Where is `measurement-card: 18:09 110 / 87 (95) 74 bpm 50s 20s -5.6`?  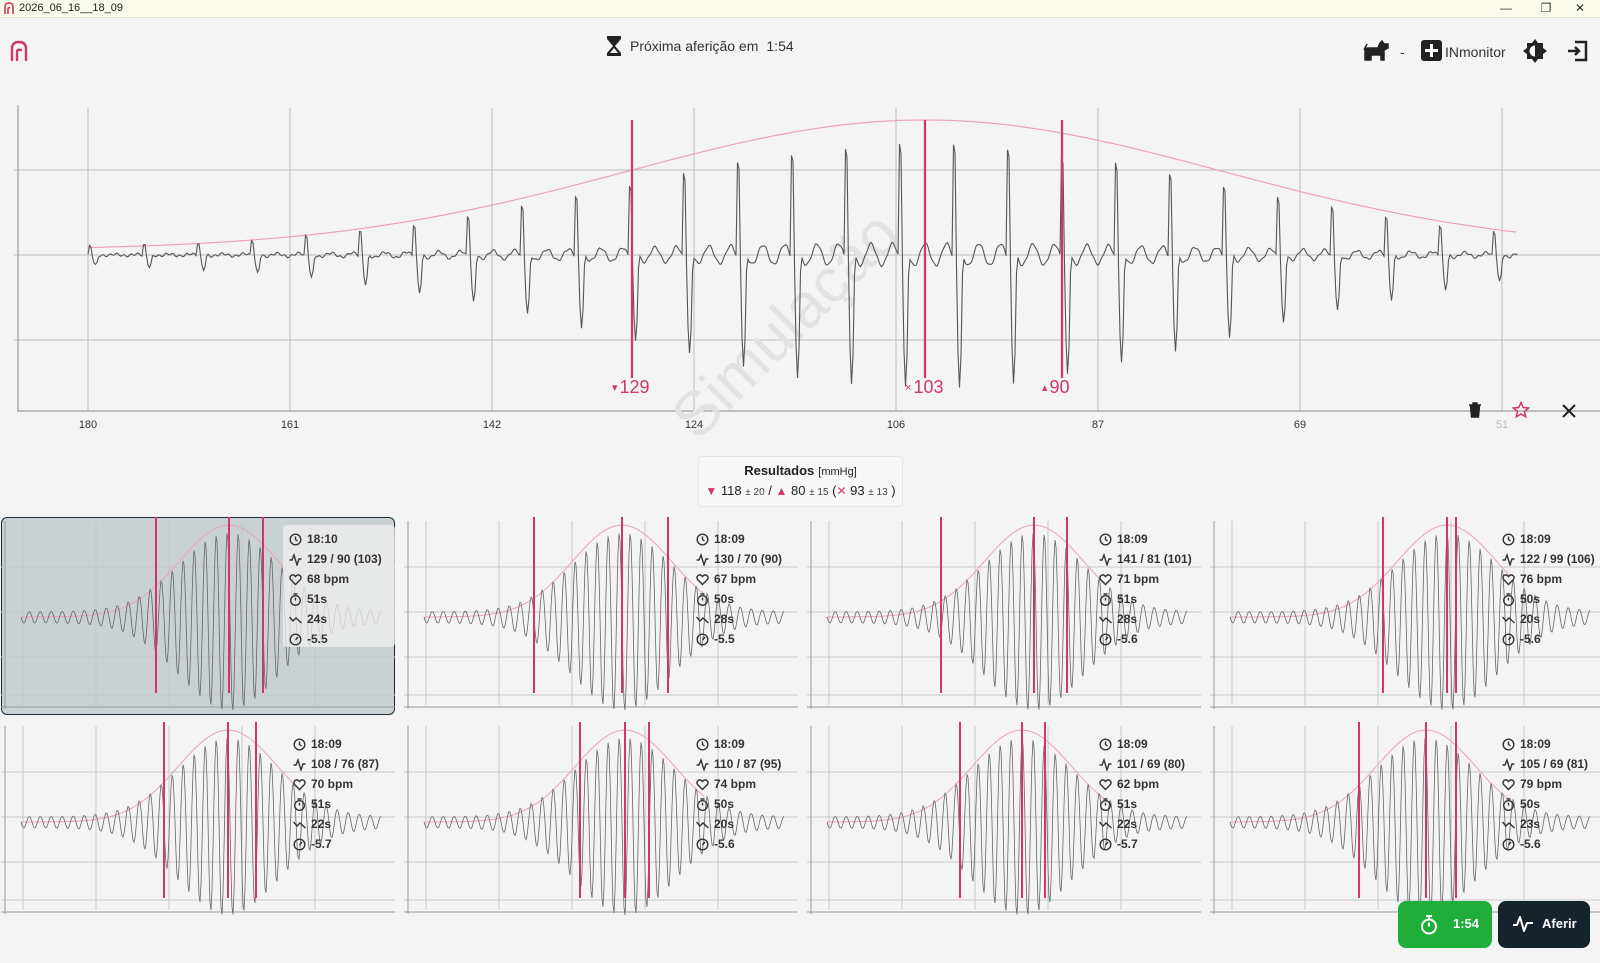
measurement-card: 18:09 110 / 87 (95) 74 bpm 50s 20s -5.6 is located at coordinates (601, 821).